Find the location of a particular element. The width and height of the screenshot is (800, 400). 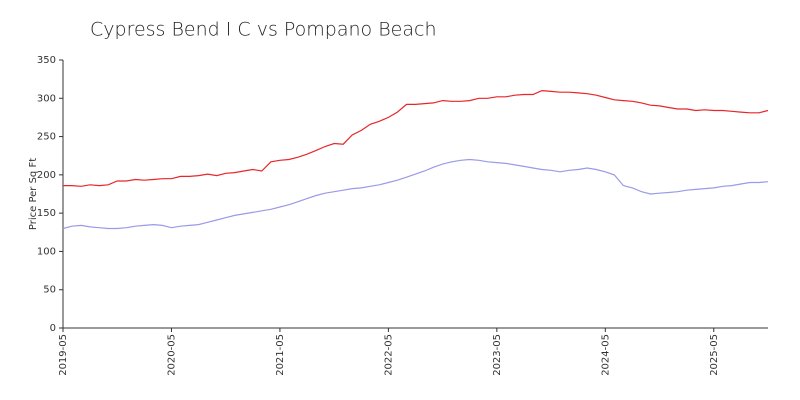

y-tick-label: 0 is located at coordinates (53, 328).